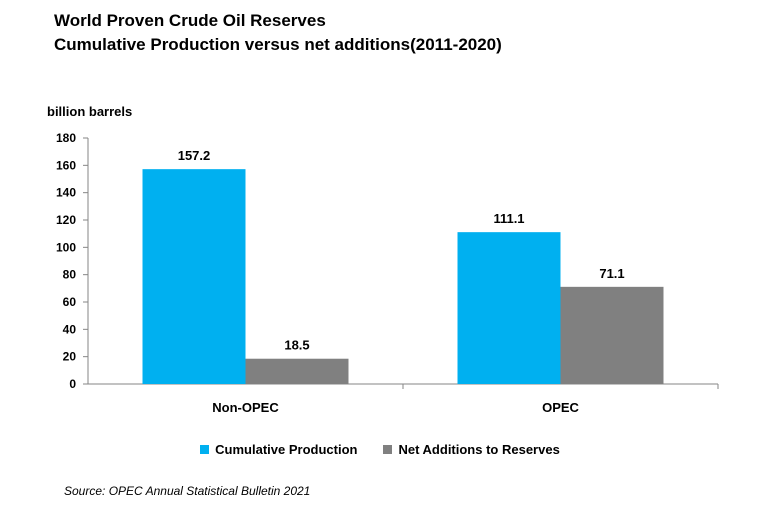 This screenshot has height=514, width=760. What do you see at coordinates (70, 302) in the screenshot?
I see `y-tick-label: 60` at bounding box center [70, 302].